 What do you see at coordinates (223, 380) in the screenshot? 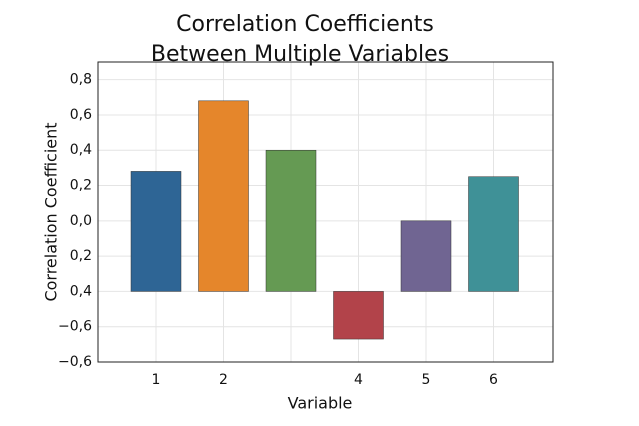
I see `x-tick-label: 2` at bounding box center [223, 380].